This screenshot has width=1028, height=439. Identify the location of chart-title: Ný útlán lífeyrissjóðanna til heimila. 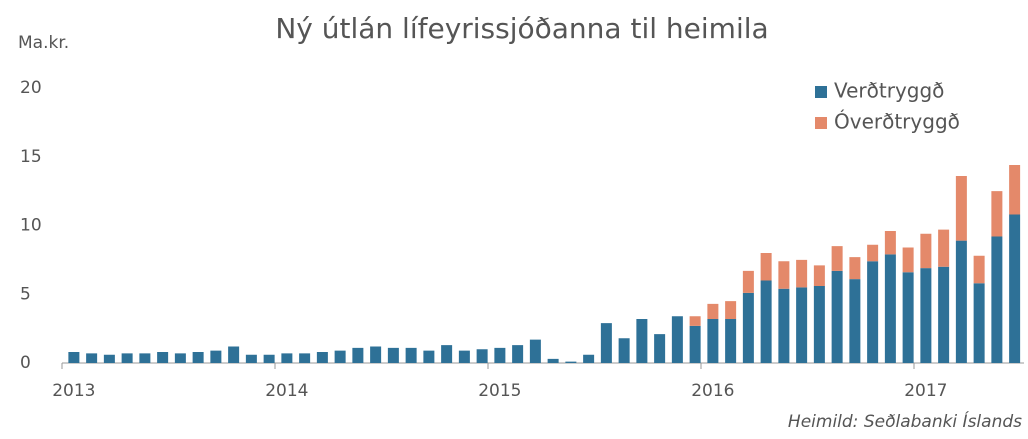
(521, 28).